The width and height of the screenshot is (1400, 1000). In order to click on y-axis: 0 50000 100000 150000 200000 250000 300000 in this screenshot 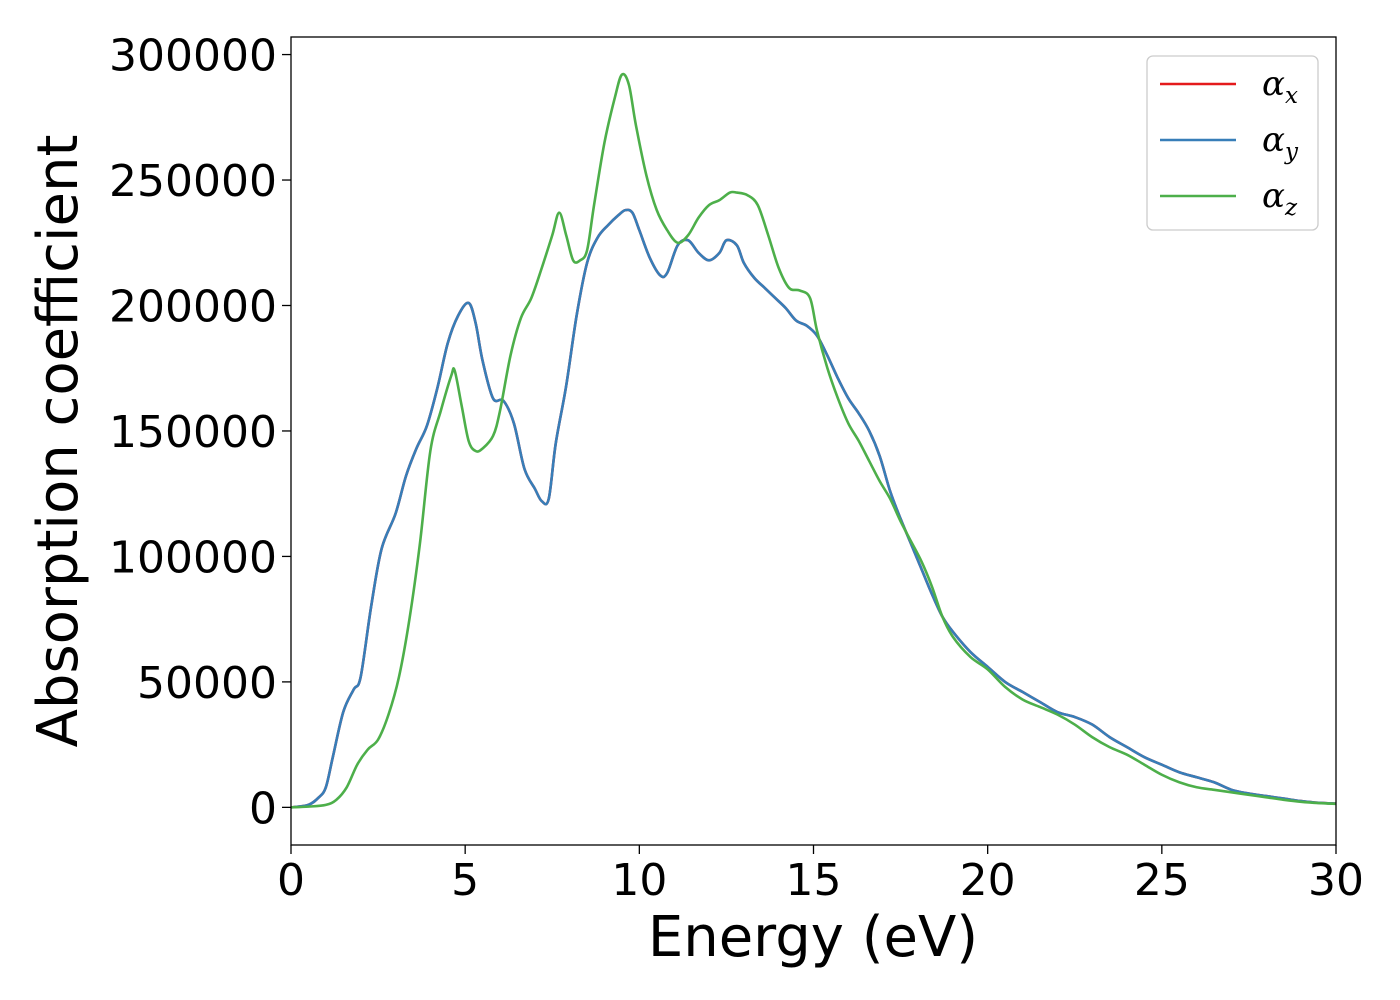, I will do `click(200, 432)`.